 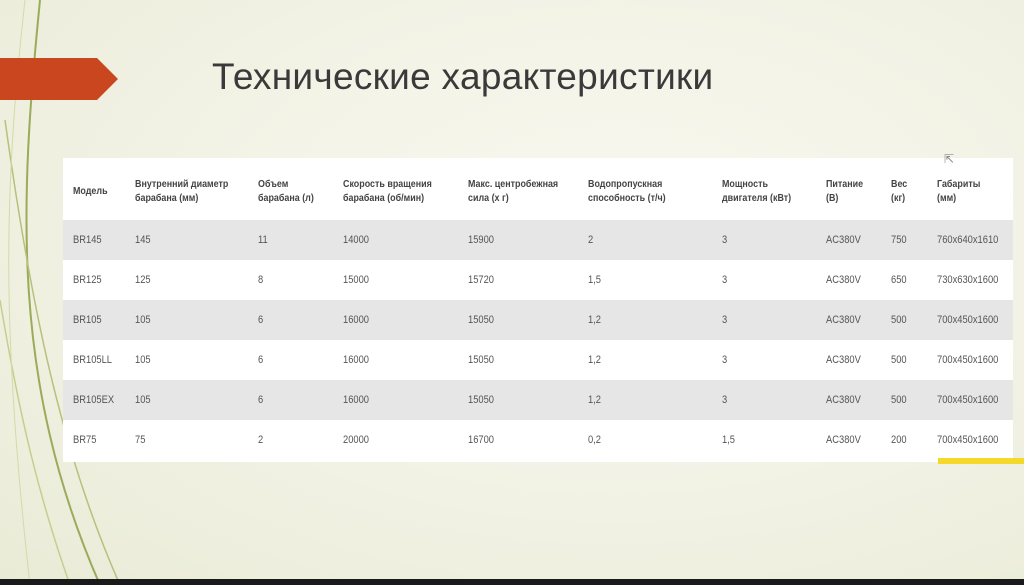 I want to click on column-header: Макс. центробежная сила (х г), so click(x=513, y=191).